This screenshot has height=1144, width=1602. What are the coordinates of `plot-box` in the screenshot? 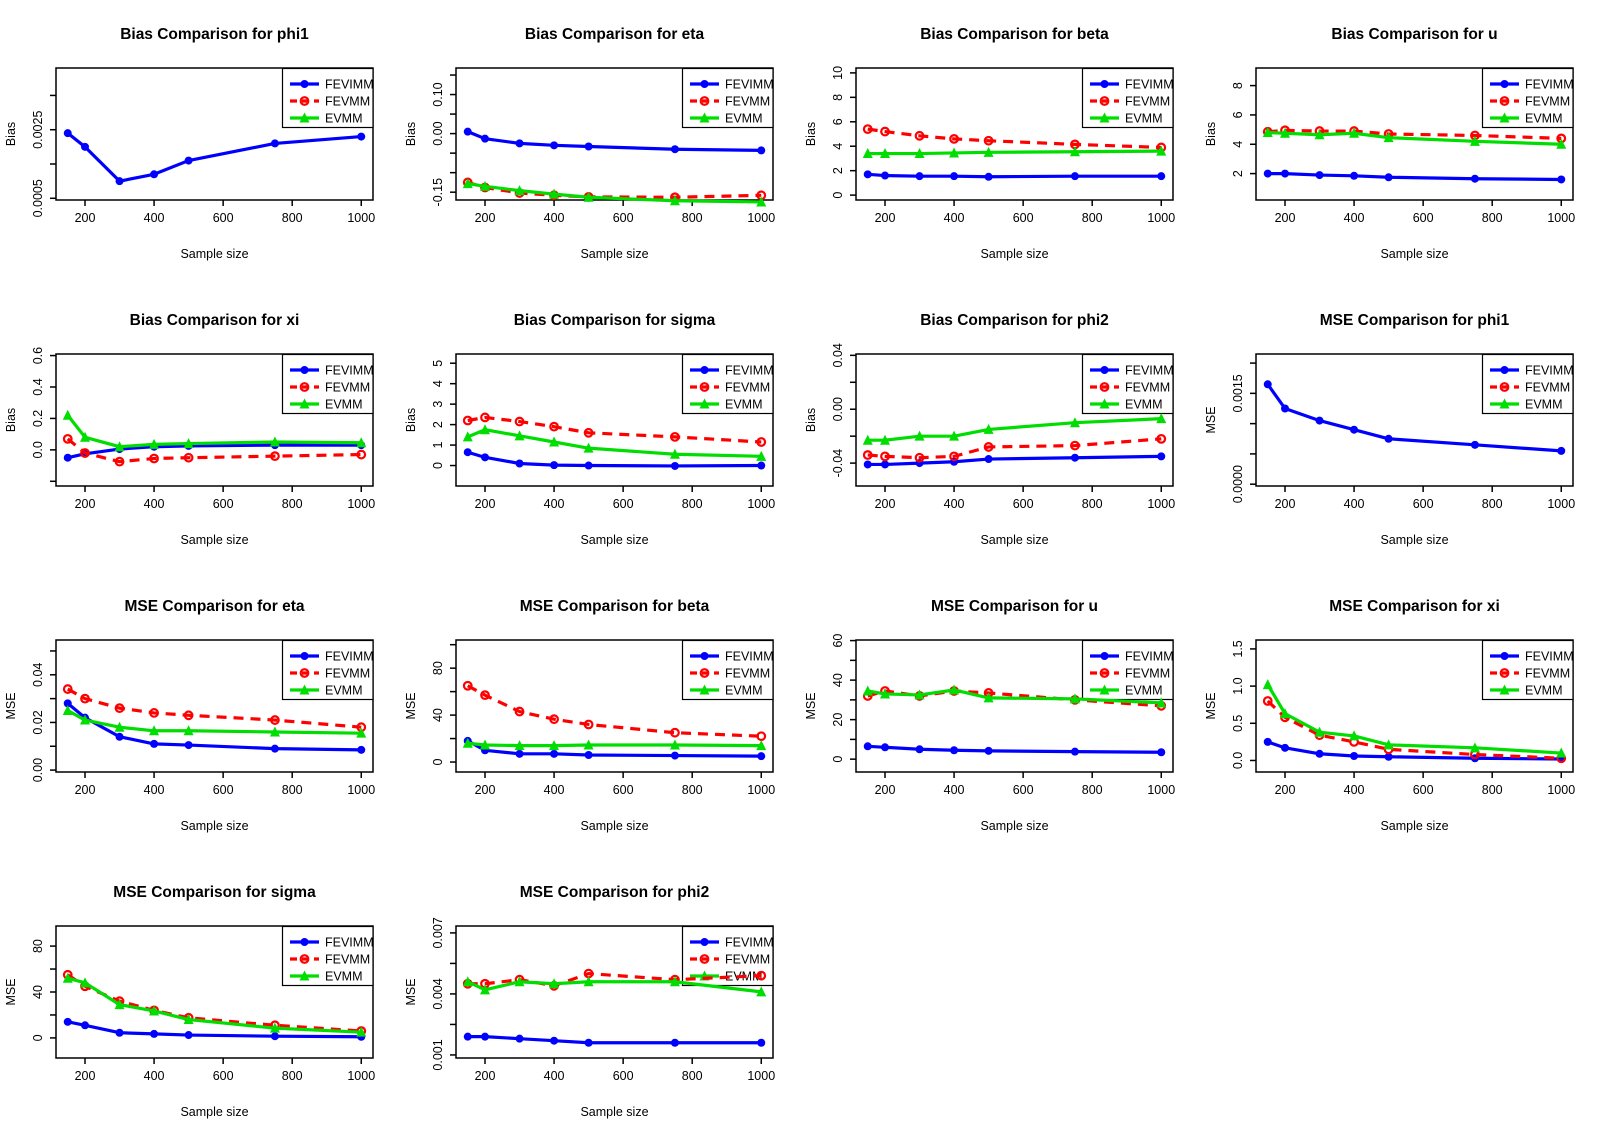 It's located at (1414, 420).